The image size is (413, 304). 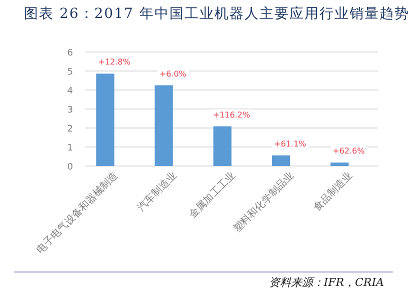 I want to click on y-tick-label: 3, so click(x=70, y=111).